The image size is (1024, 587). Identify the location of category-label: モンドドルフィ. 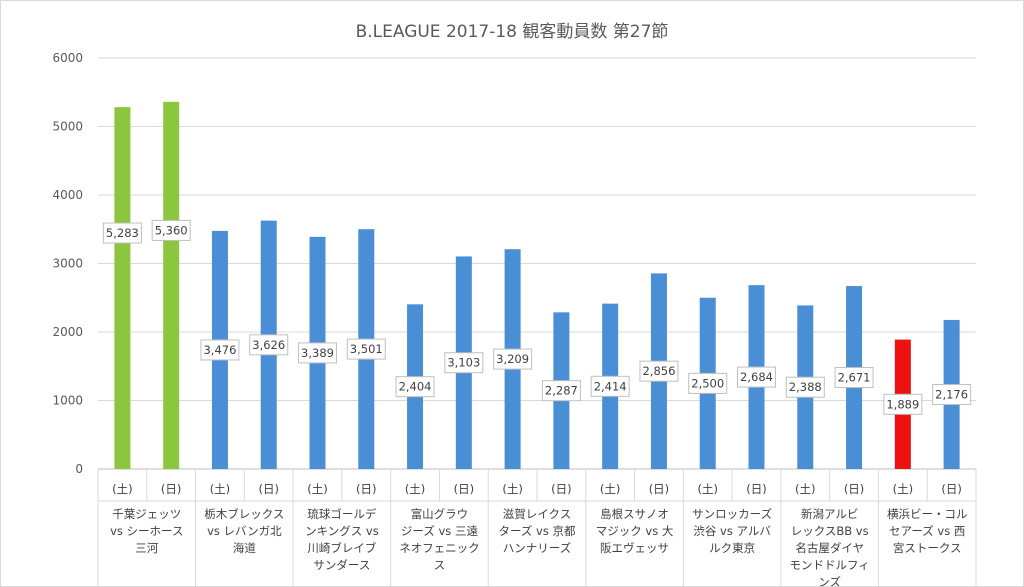
(830, 565).